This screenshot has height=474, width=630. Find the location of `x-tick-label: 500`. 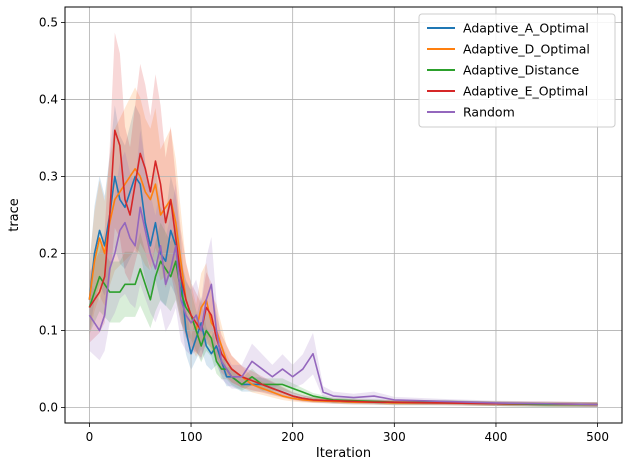

x-tick-label: 500 is located at coordinates (597, 437).